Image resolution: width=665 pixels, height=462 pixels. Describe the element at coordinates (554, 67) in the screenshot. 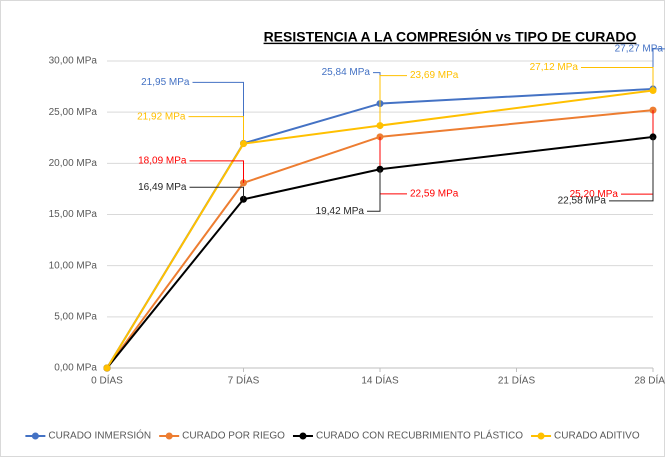

I see `data-label: 27,12 MPa` at that location.